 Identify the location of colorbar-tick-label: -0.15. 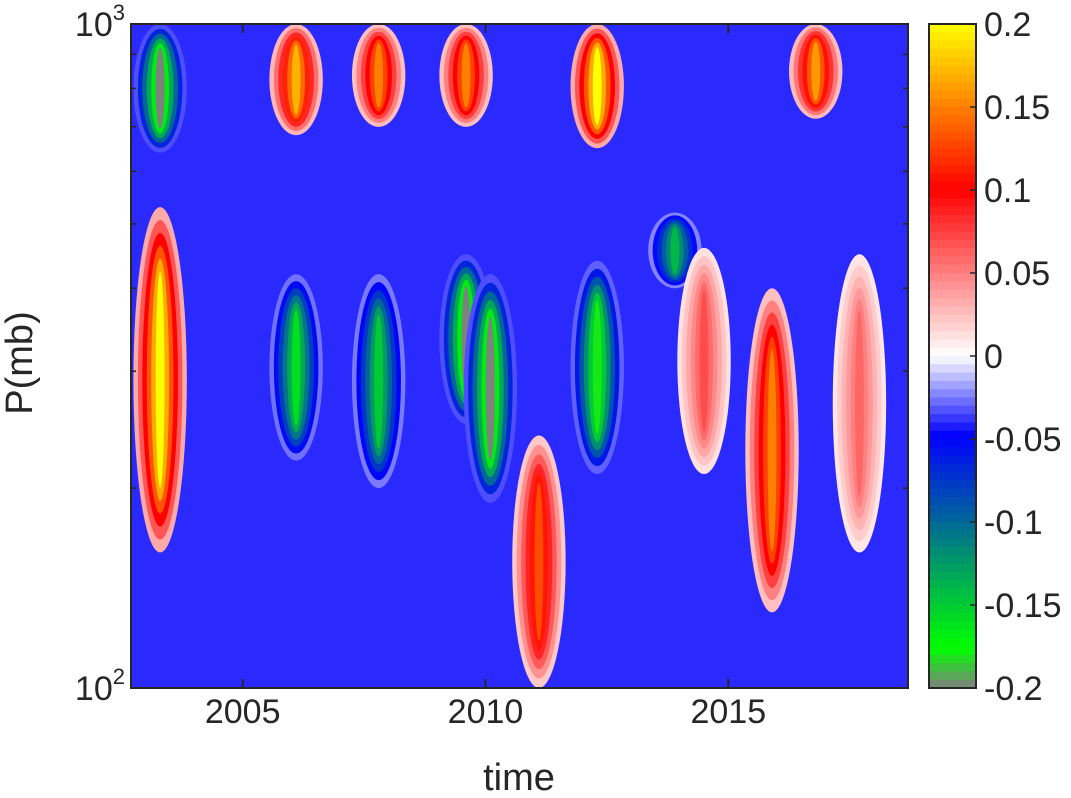
(1023, 606).